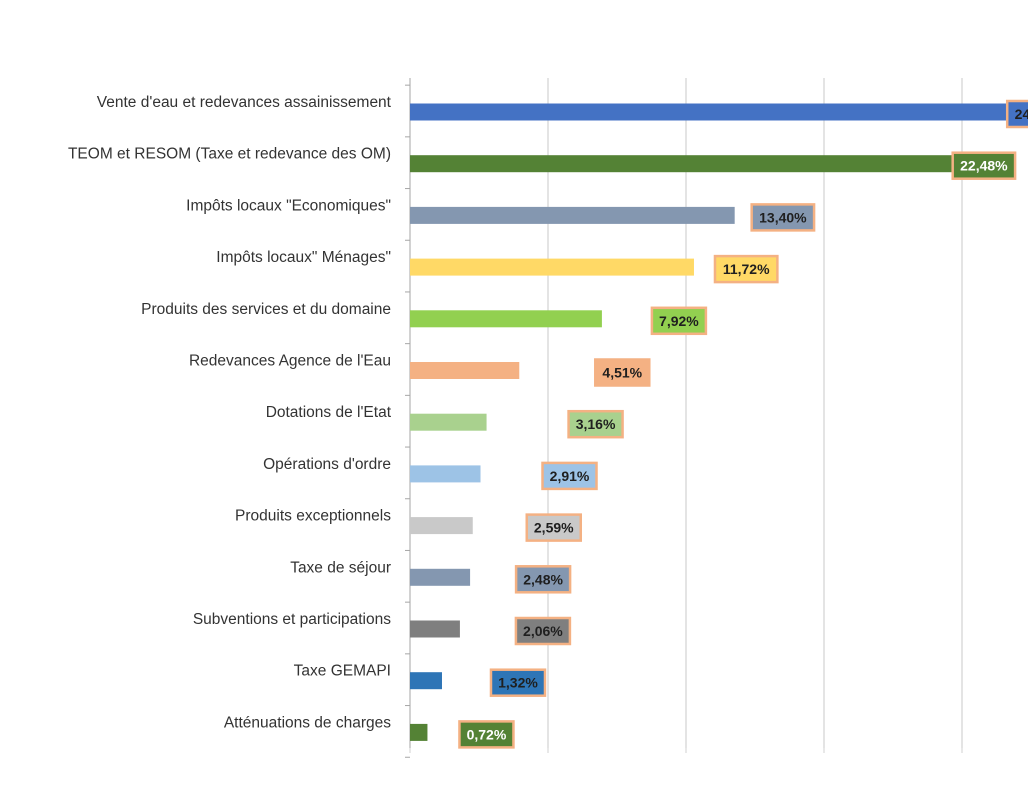 The height and width of the screenshot is (793, 1028). What do you see at coordinates (340, 567) in the screenshot?
I see `category-label: Taxe de séjour` at bounding box center [340, 567].